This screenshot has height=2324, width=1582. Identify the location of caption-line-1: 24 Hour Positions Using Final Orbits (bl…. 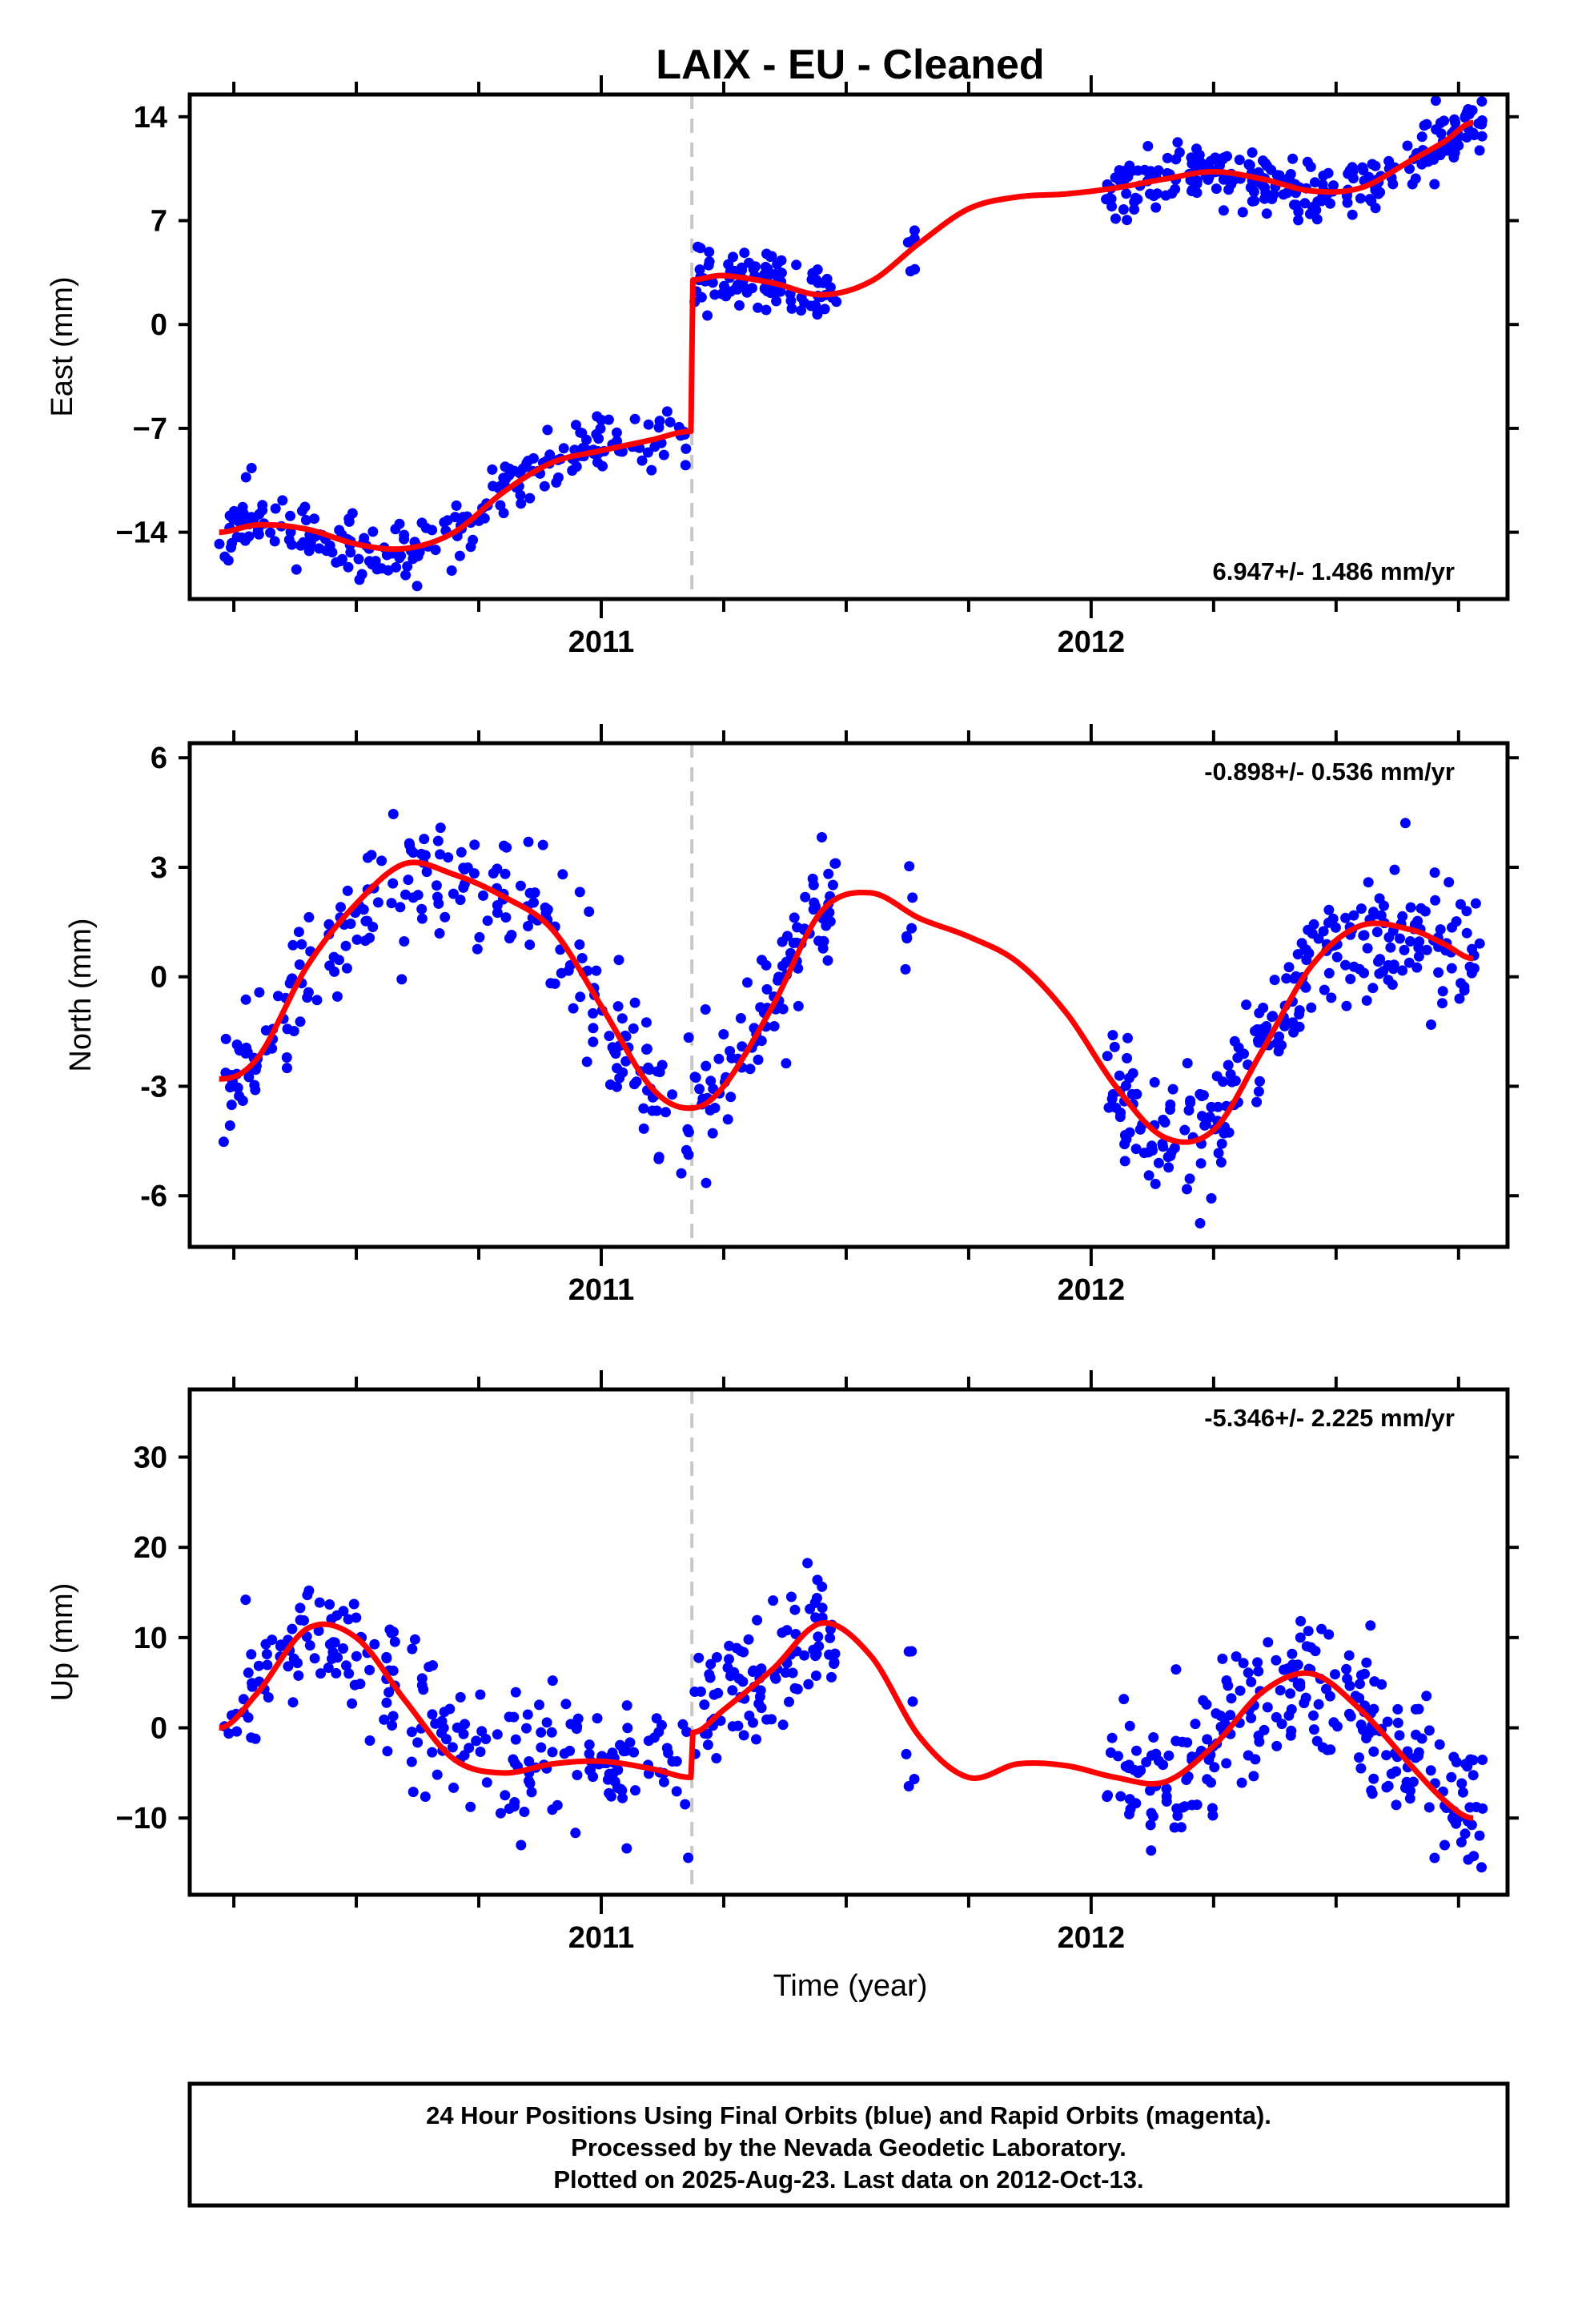
(848, 2115).